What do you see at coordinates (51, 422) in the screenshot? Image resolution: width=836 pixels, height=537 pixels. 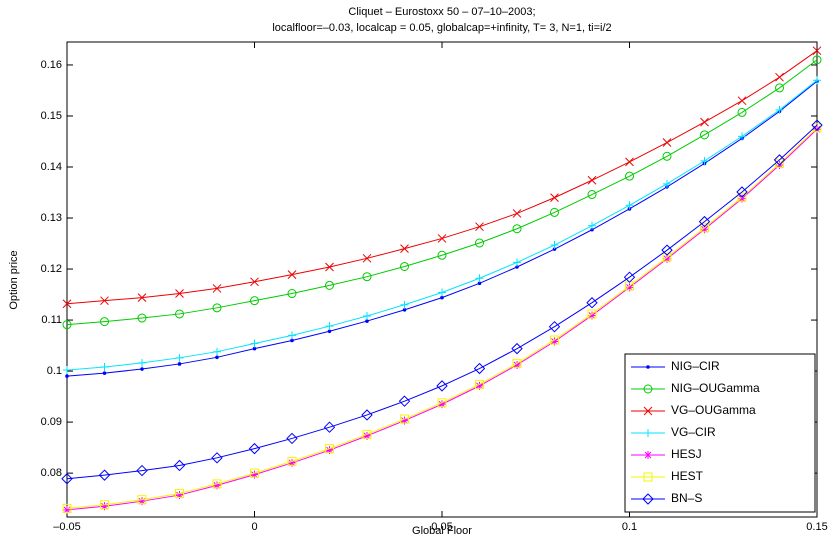 I see `y-tick-label: 0.09` at bounding box center [51, 422].